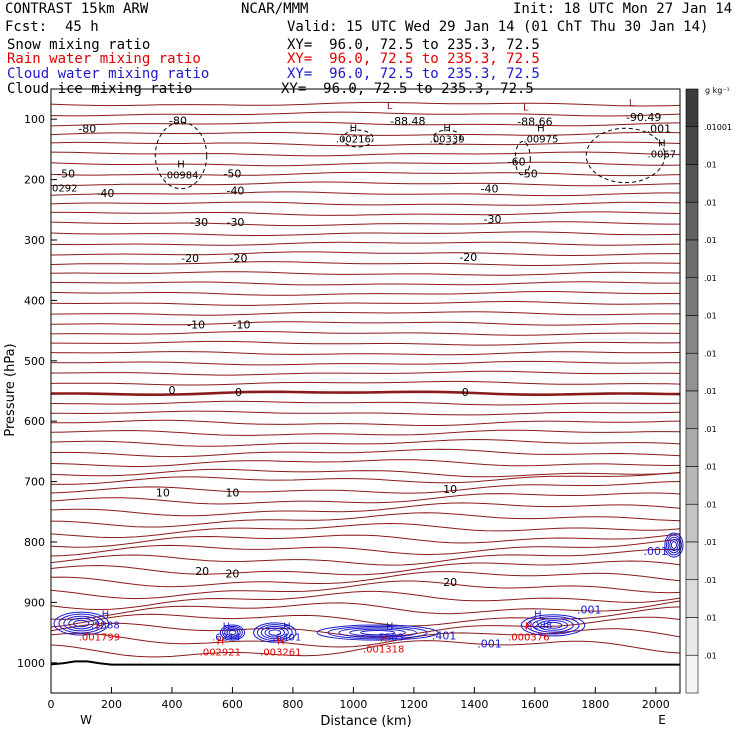 The width and height of the screenshot is (740, 740). What do you see at coordinates (540, 139) in the screenshot?
I see `extremum-value: .00975` at bounding box center [540, 139].